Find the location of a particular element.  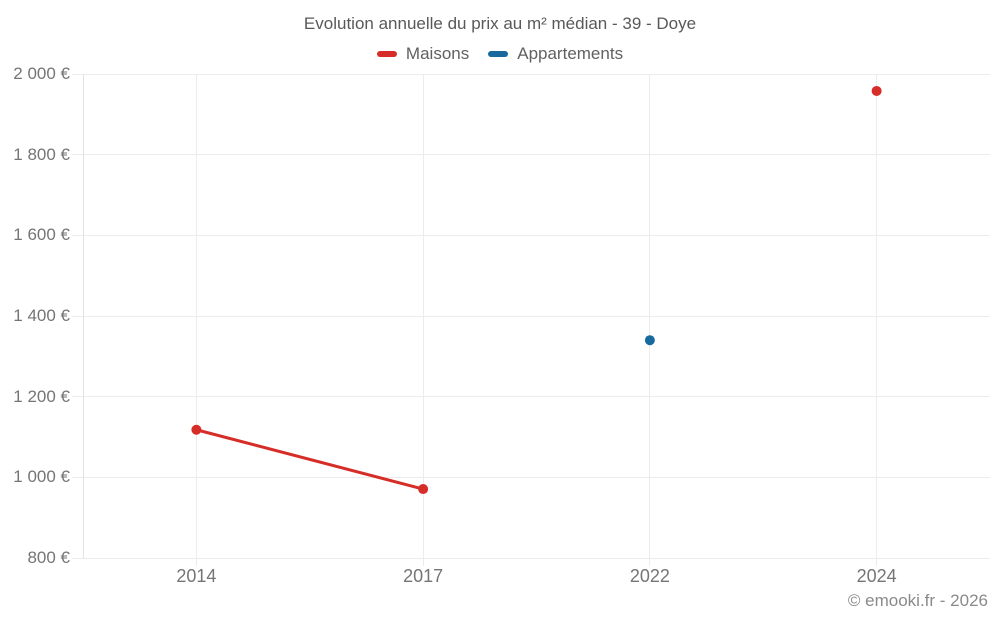

y-tick-label: 2 000 € is located at coordinates (41, 73).